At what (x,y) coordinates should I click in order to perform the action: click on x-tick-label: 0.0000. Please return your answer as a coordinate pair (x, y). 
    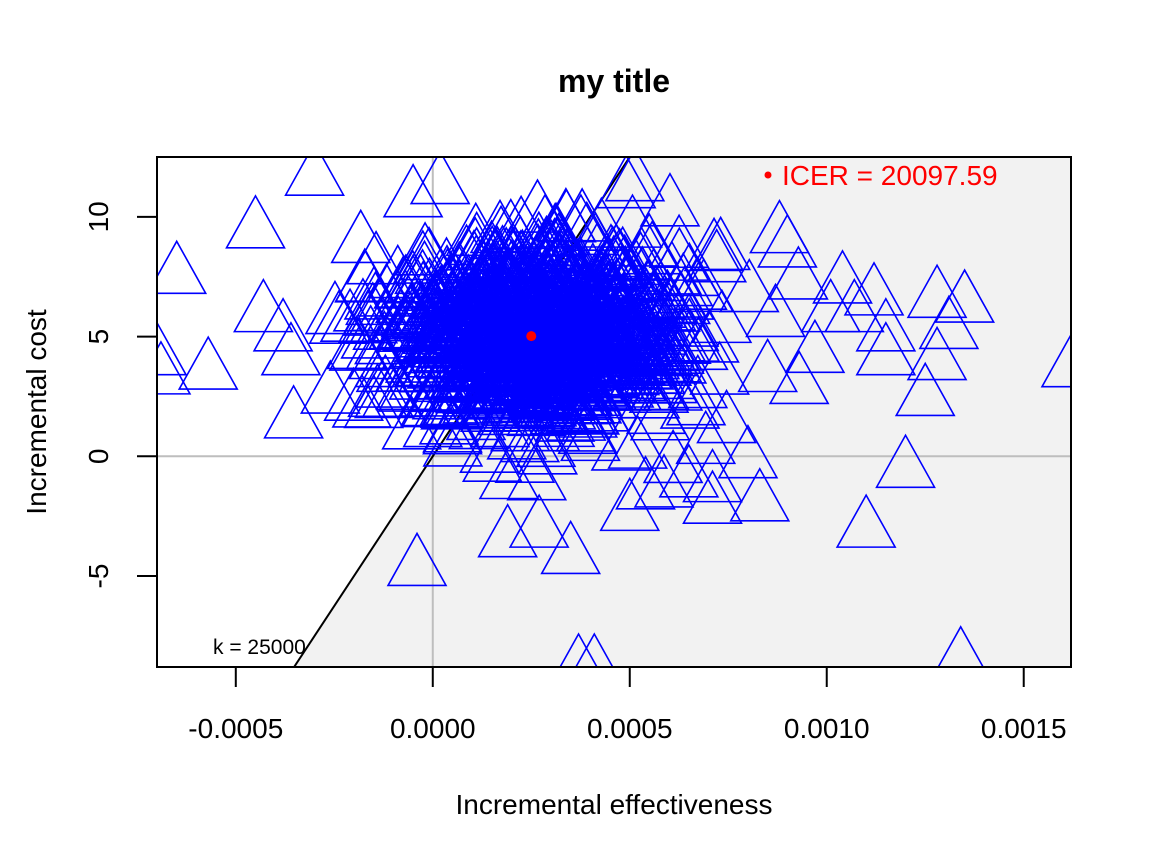
    Looking at the image, I should click on (433, 728).